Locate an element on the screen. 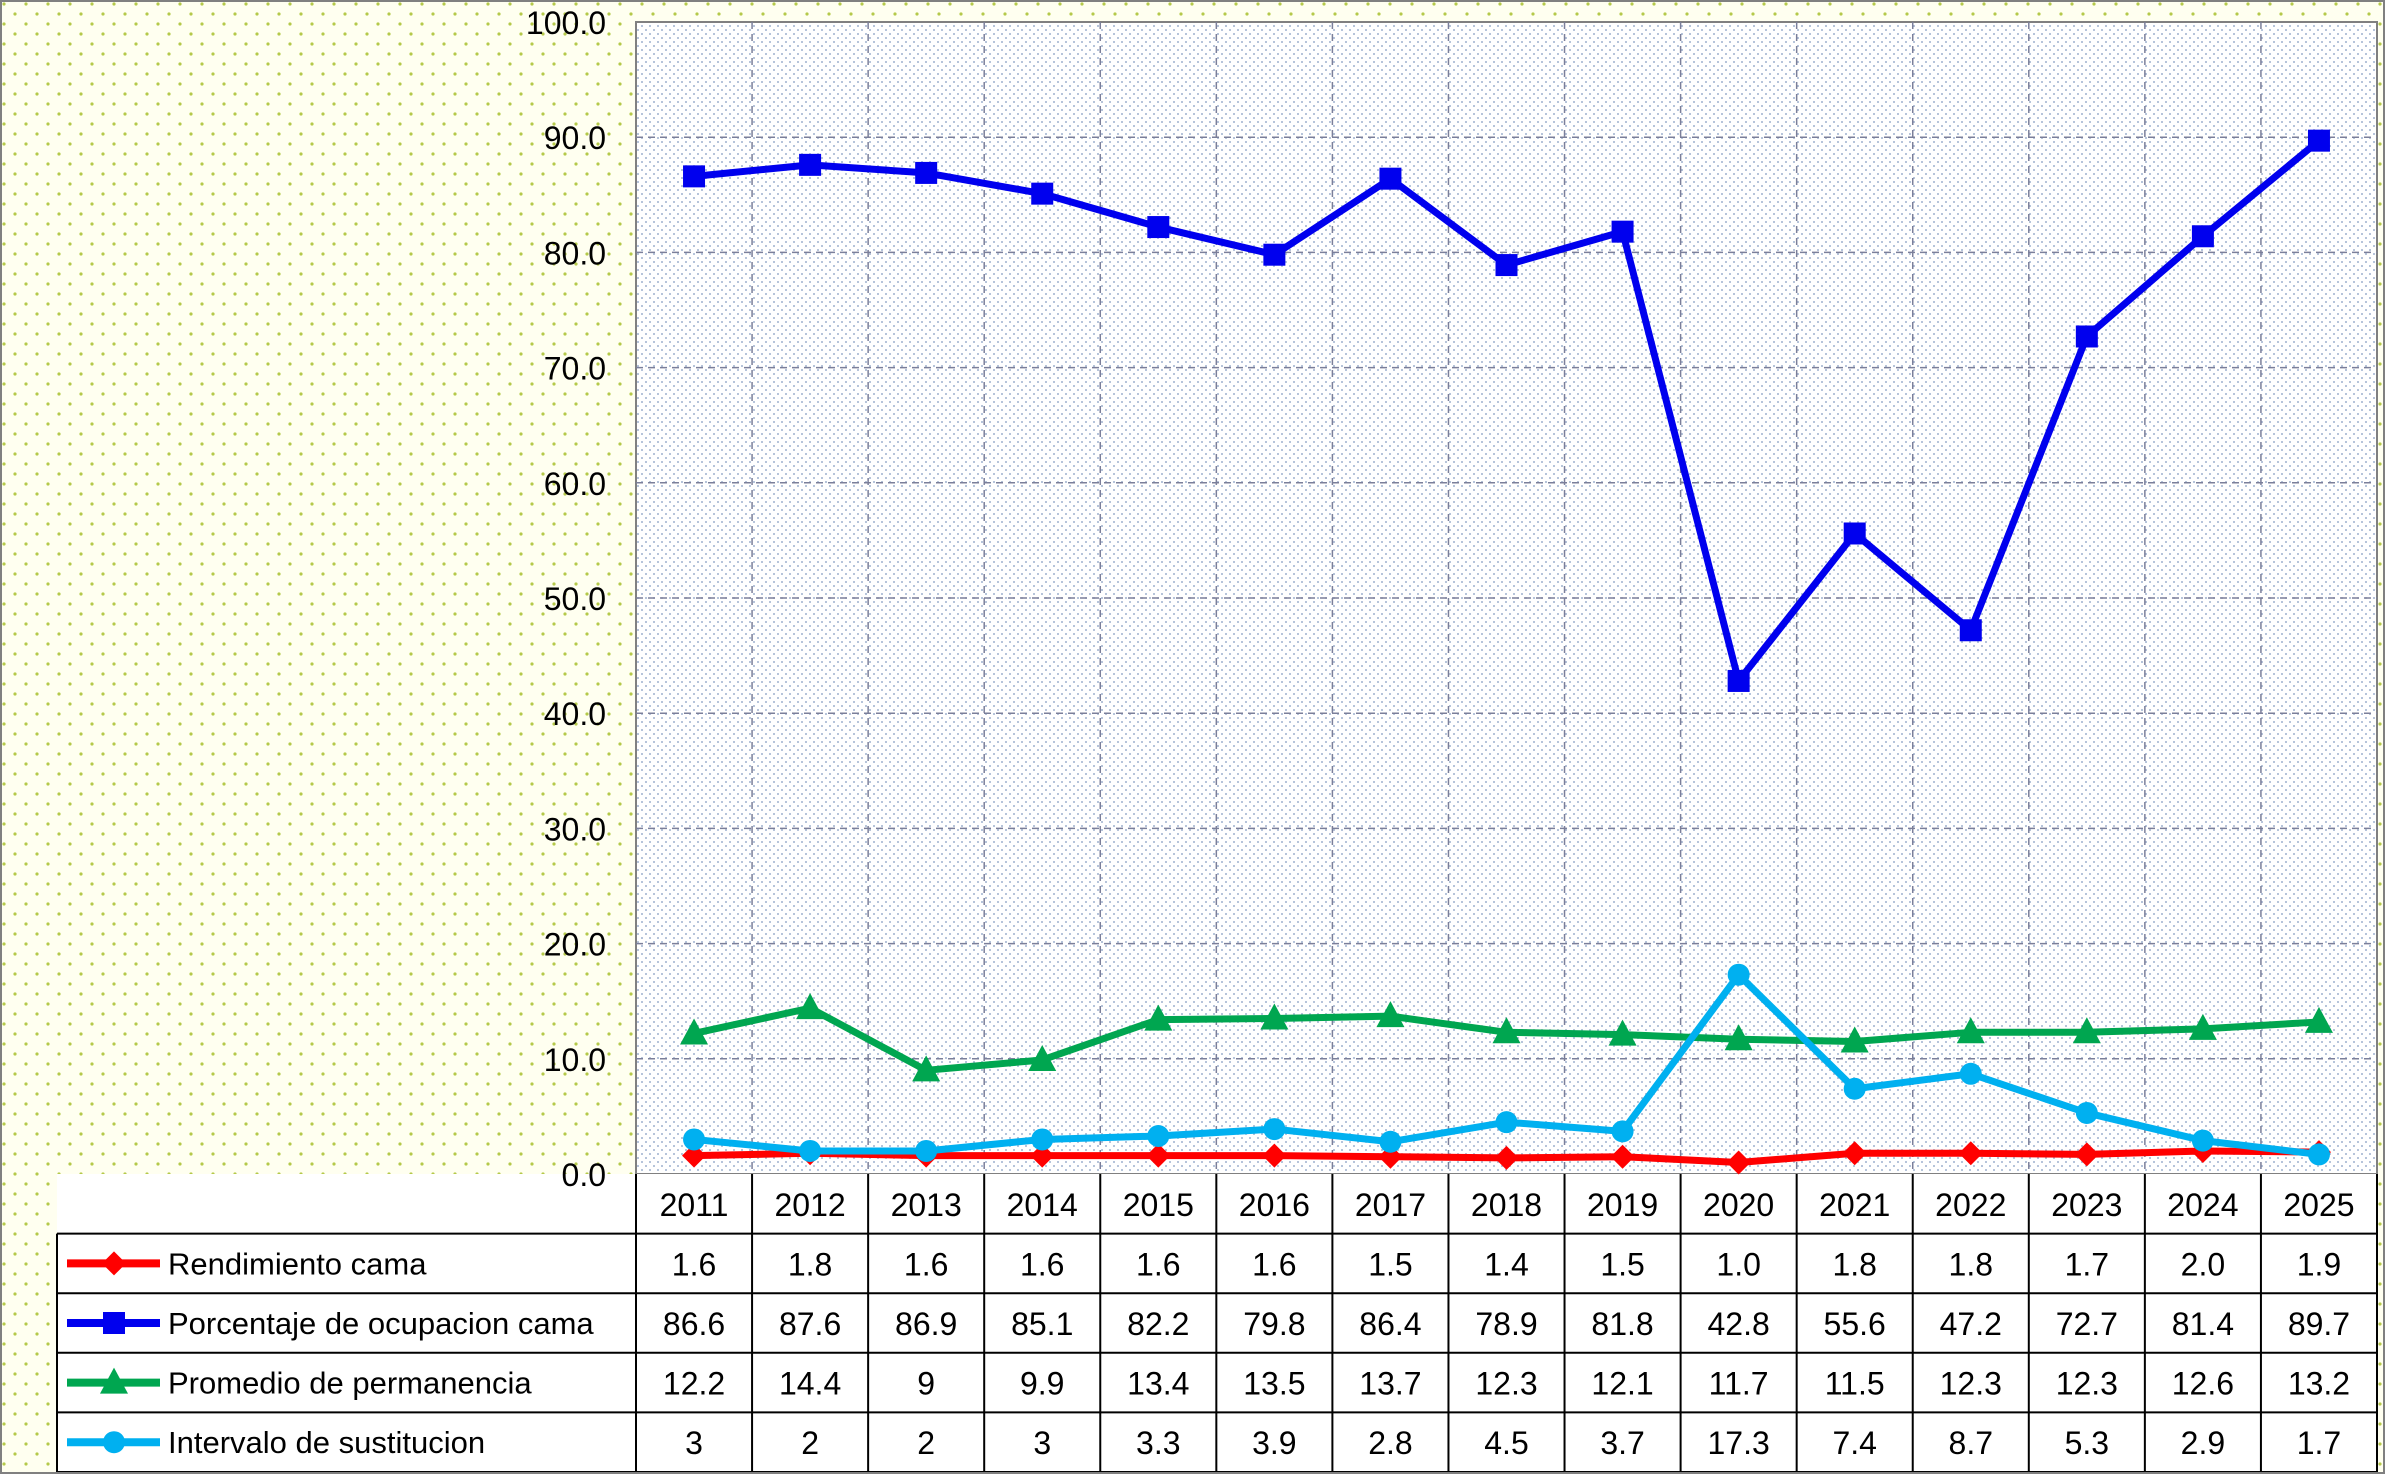 The width and height of the screenshot is (2385, 1474). data-label: 55.6 is located at coordinates (1855, 1324).